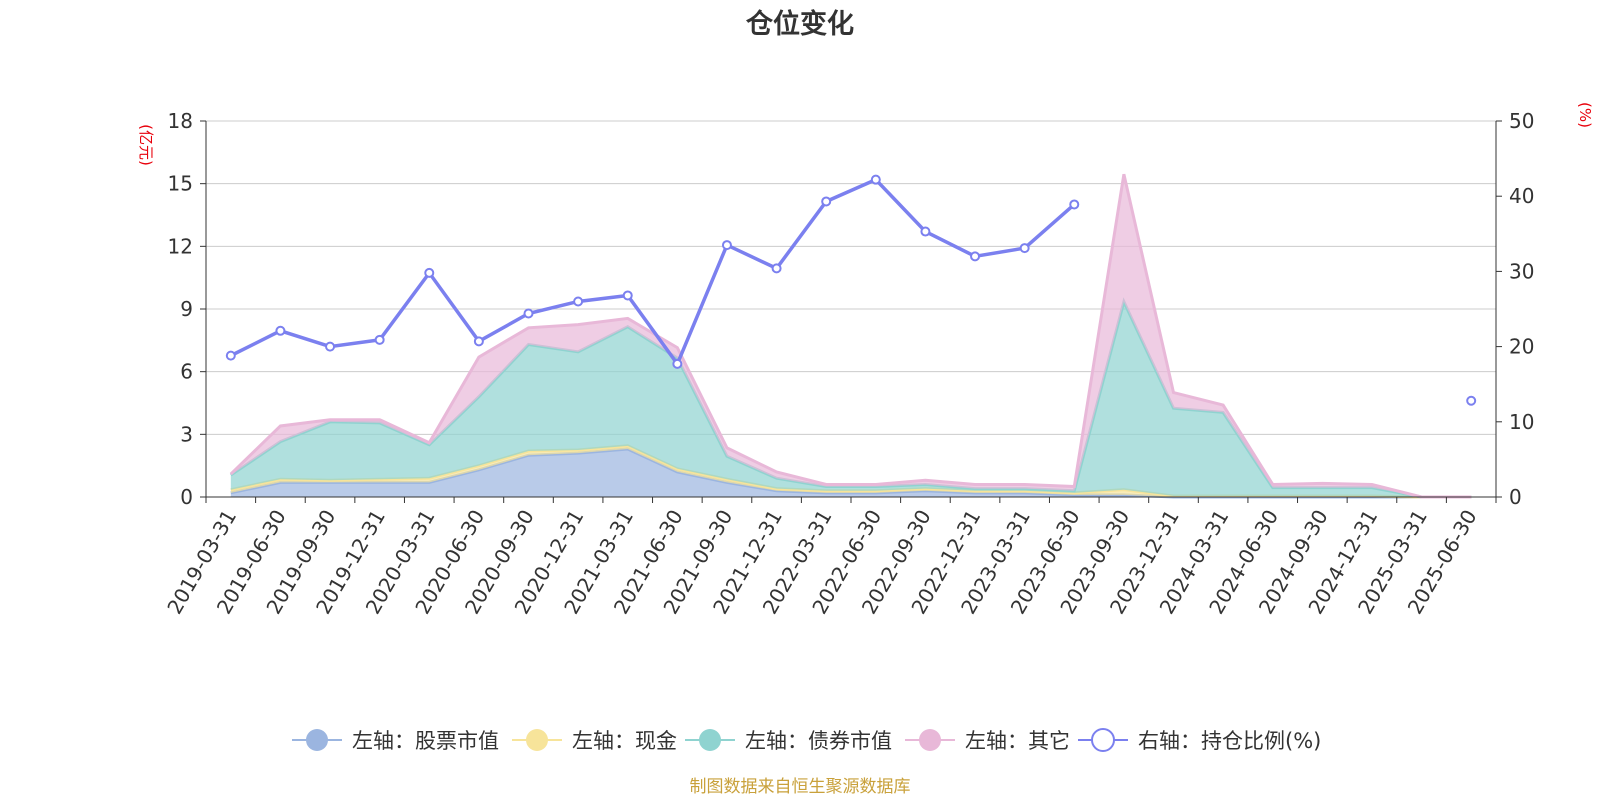 Image resolution: width=1600 pixels, height=800 pixels. I want to click on right-tick-label: 50, so click(1521, 121).